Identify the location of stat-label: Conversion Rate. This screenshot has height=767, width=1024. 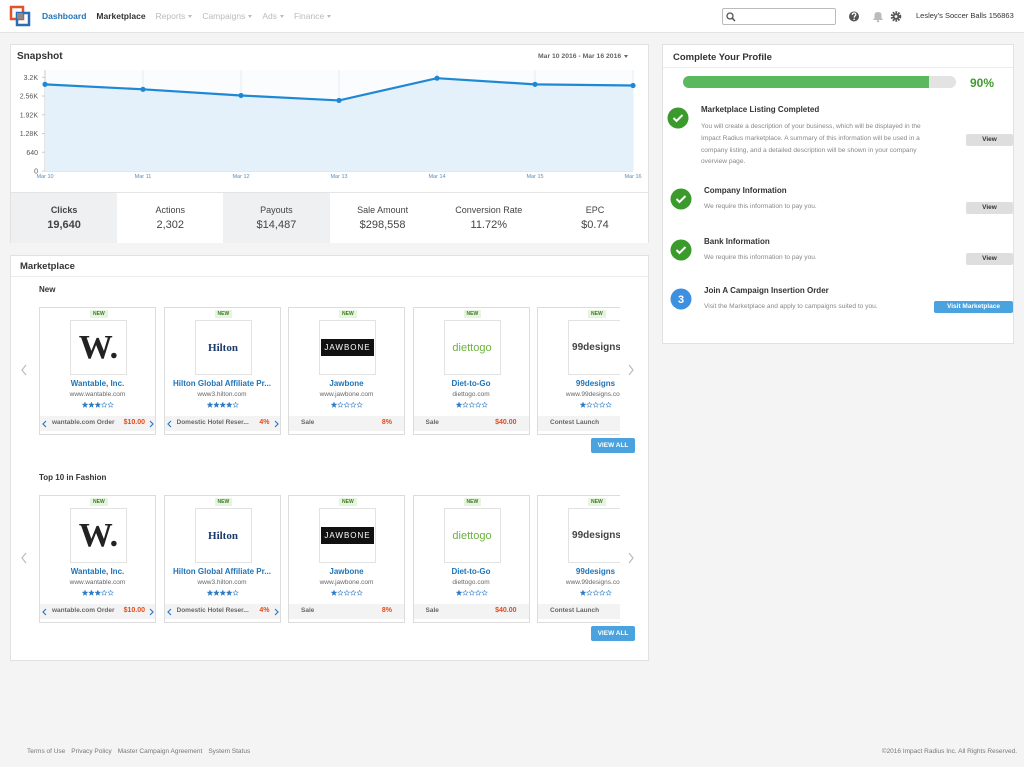
(489, 210).